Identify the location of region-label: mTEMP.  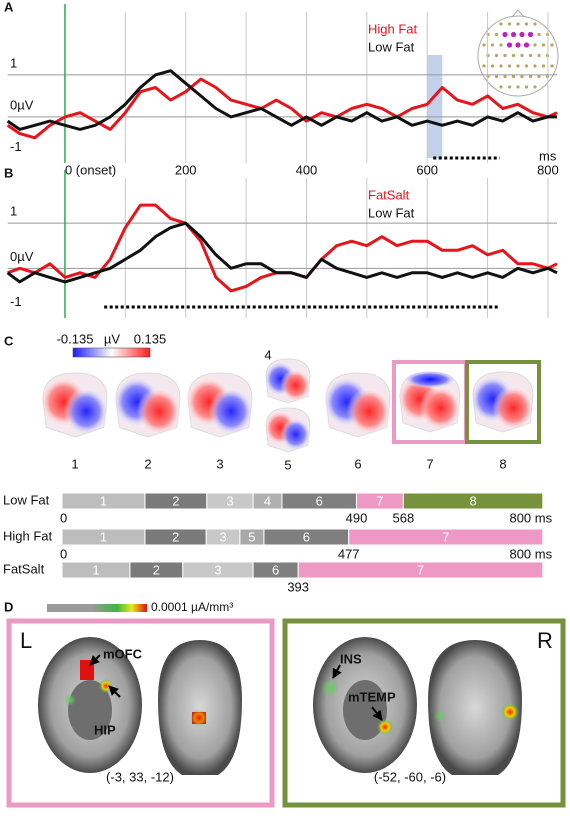
(372, 696).